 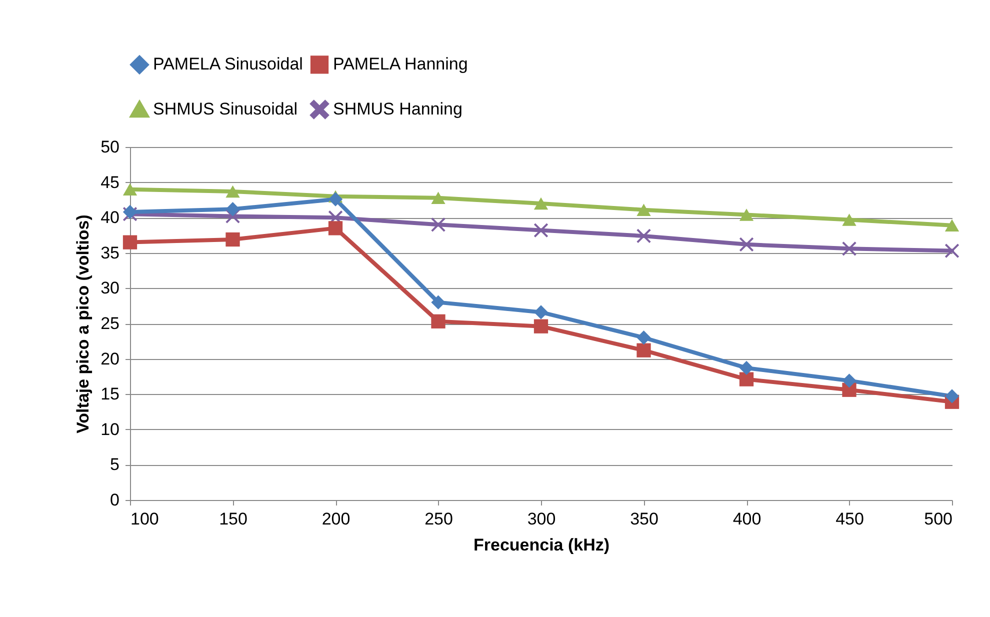 What do you see at coordinates (110, 288) in the screenshot?
I see `y-tick-label: 30` at bounding box center [110, 288].